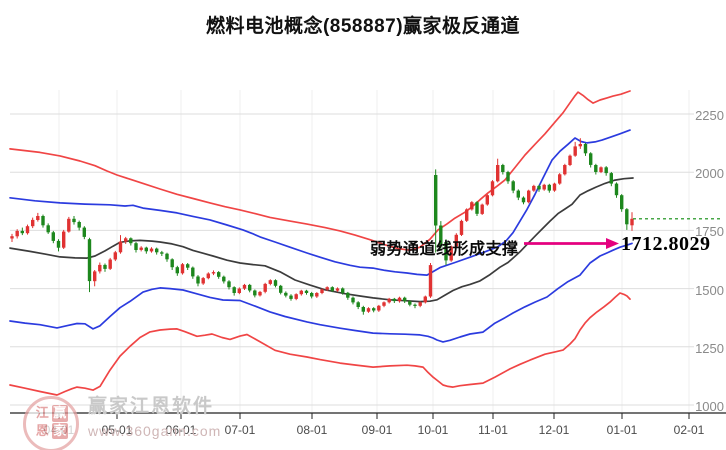 The height and width of the screenshot is (450, 726). Describe the element at coordinates (709, 115) in the screenshot. I see `y-axis-label: 2250` at that location.